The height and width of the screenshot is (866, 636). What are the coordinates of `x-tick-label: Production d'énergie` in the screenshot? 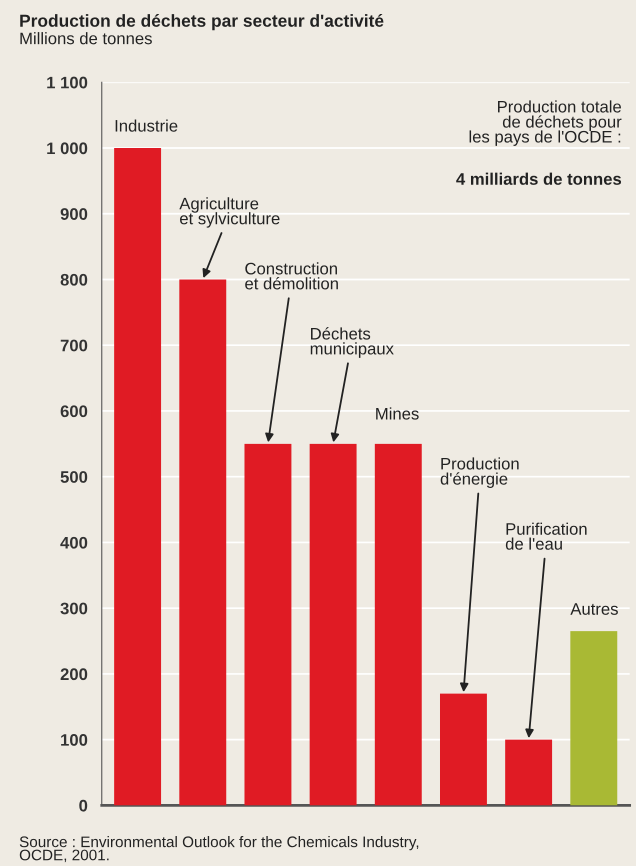 It's located at (479, 472).